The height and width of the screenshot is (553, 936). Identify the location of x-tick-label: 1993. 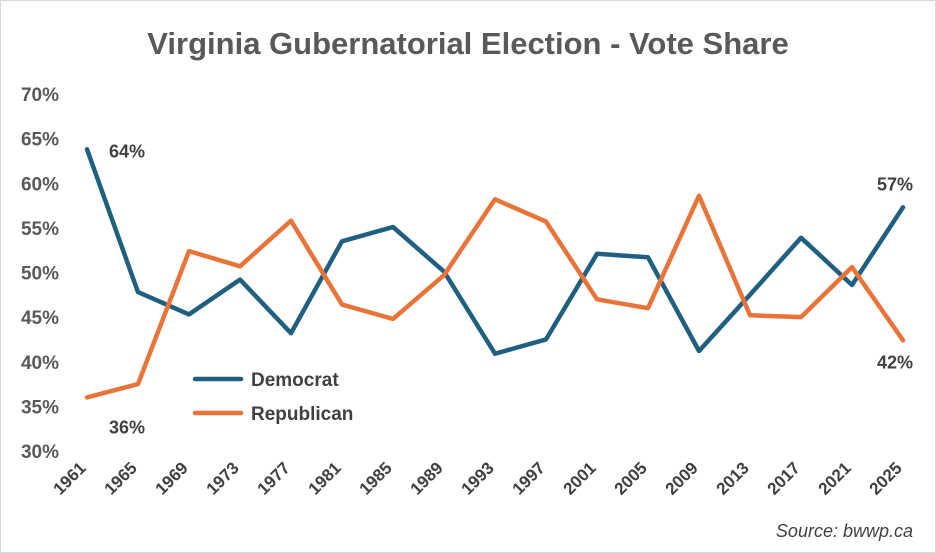
(478, 478).